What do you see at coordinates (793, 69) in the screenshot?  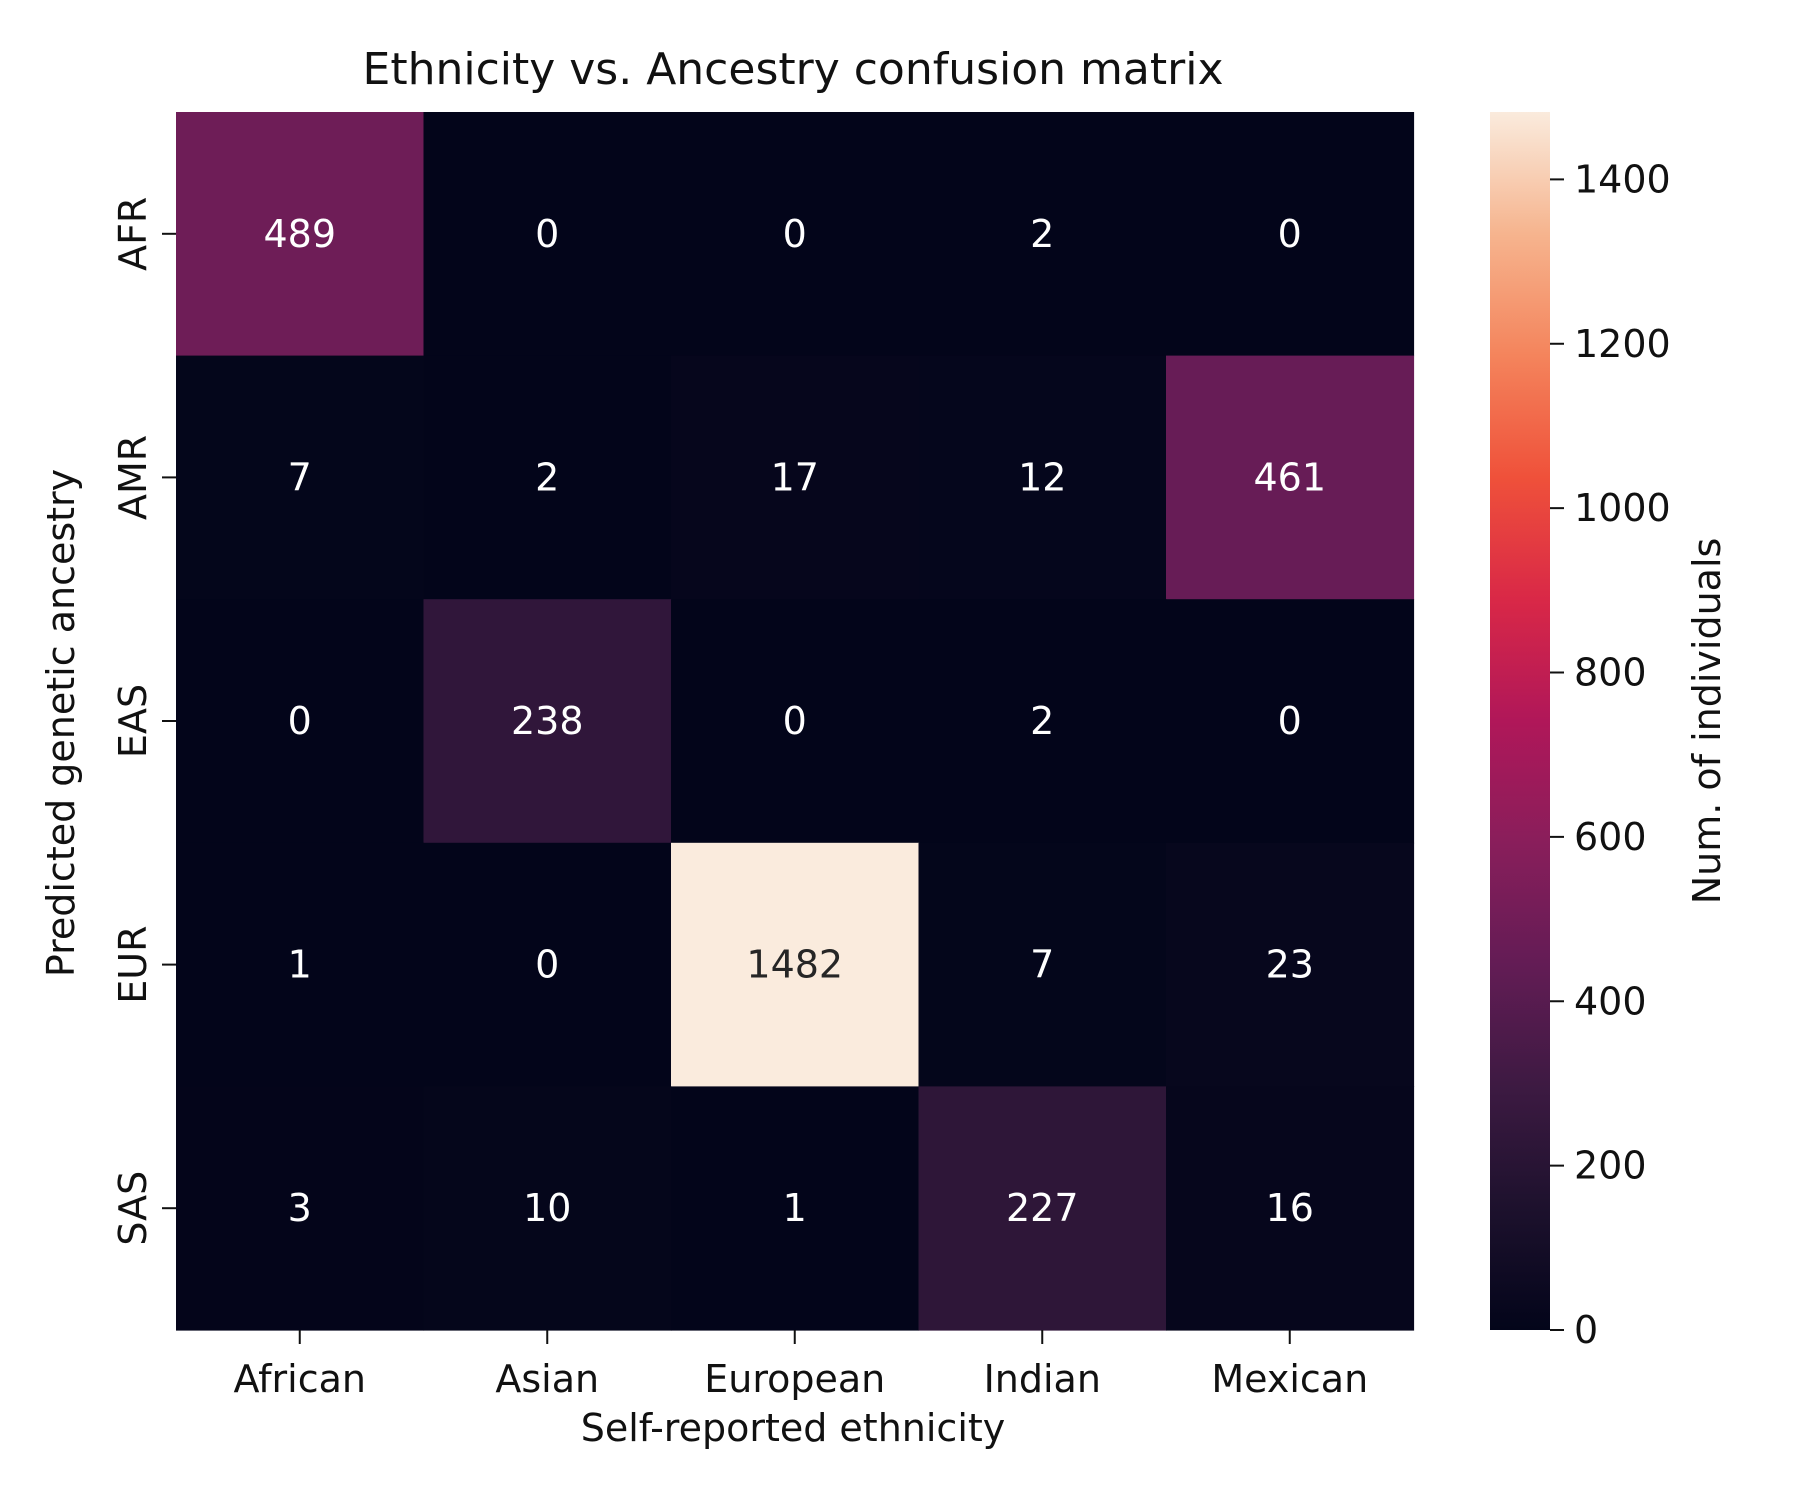 I see `chart-title: Ethnicity vs. Ancestry confusion matrix` at bounding box center [793, 69].